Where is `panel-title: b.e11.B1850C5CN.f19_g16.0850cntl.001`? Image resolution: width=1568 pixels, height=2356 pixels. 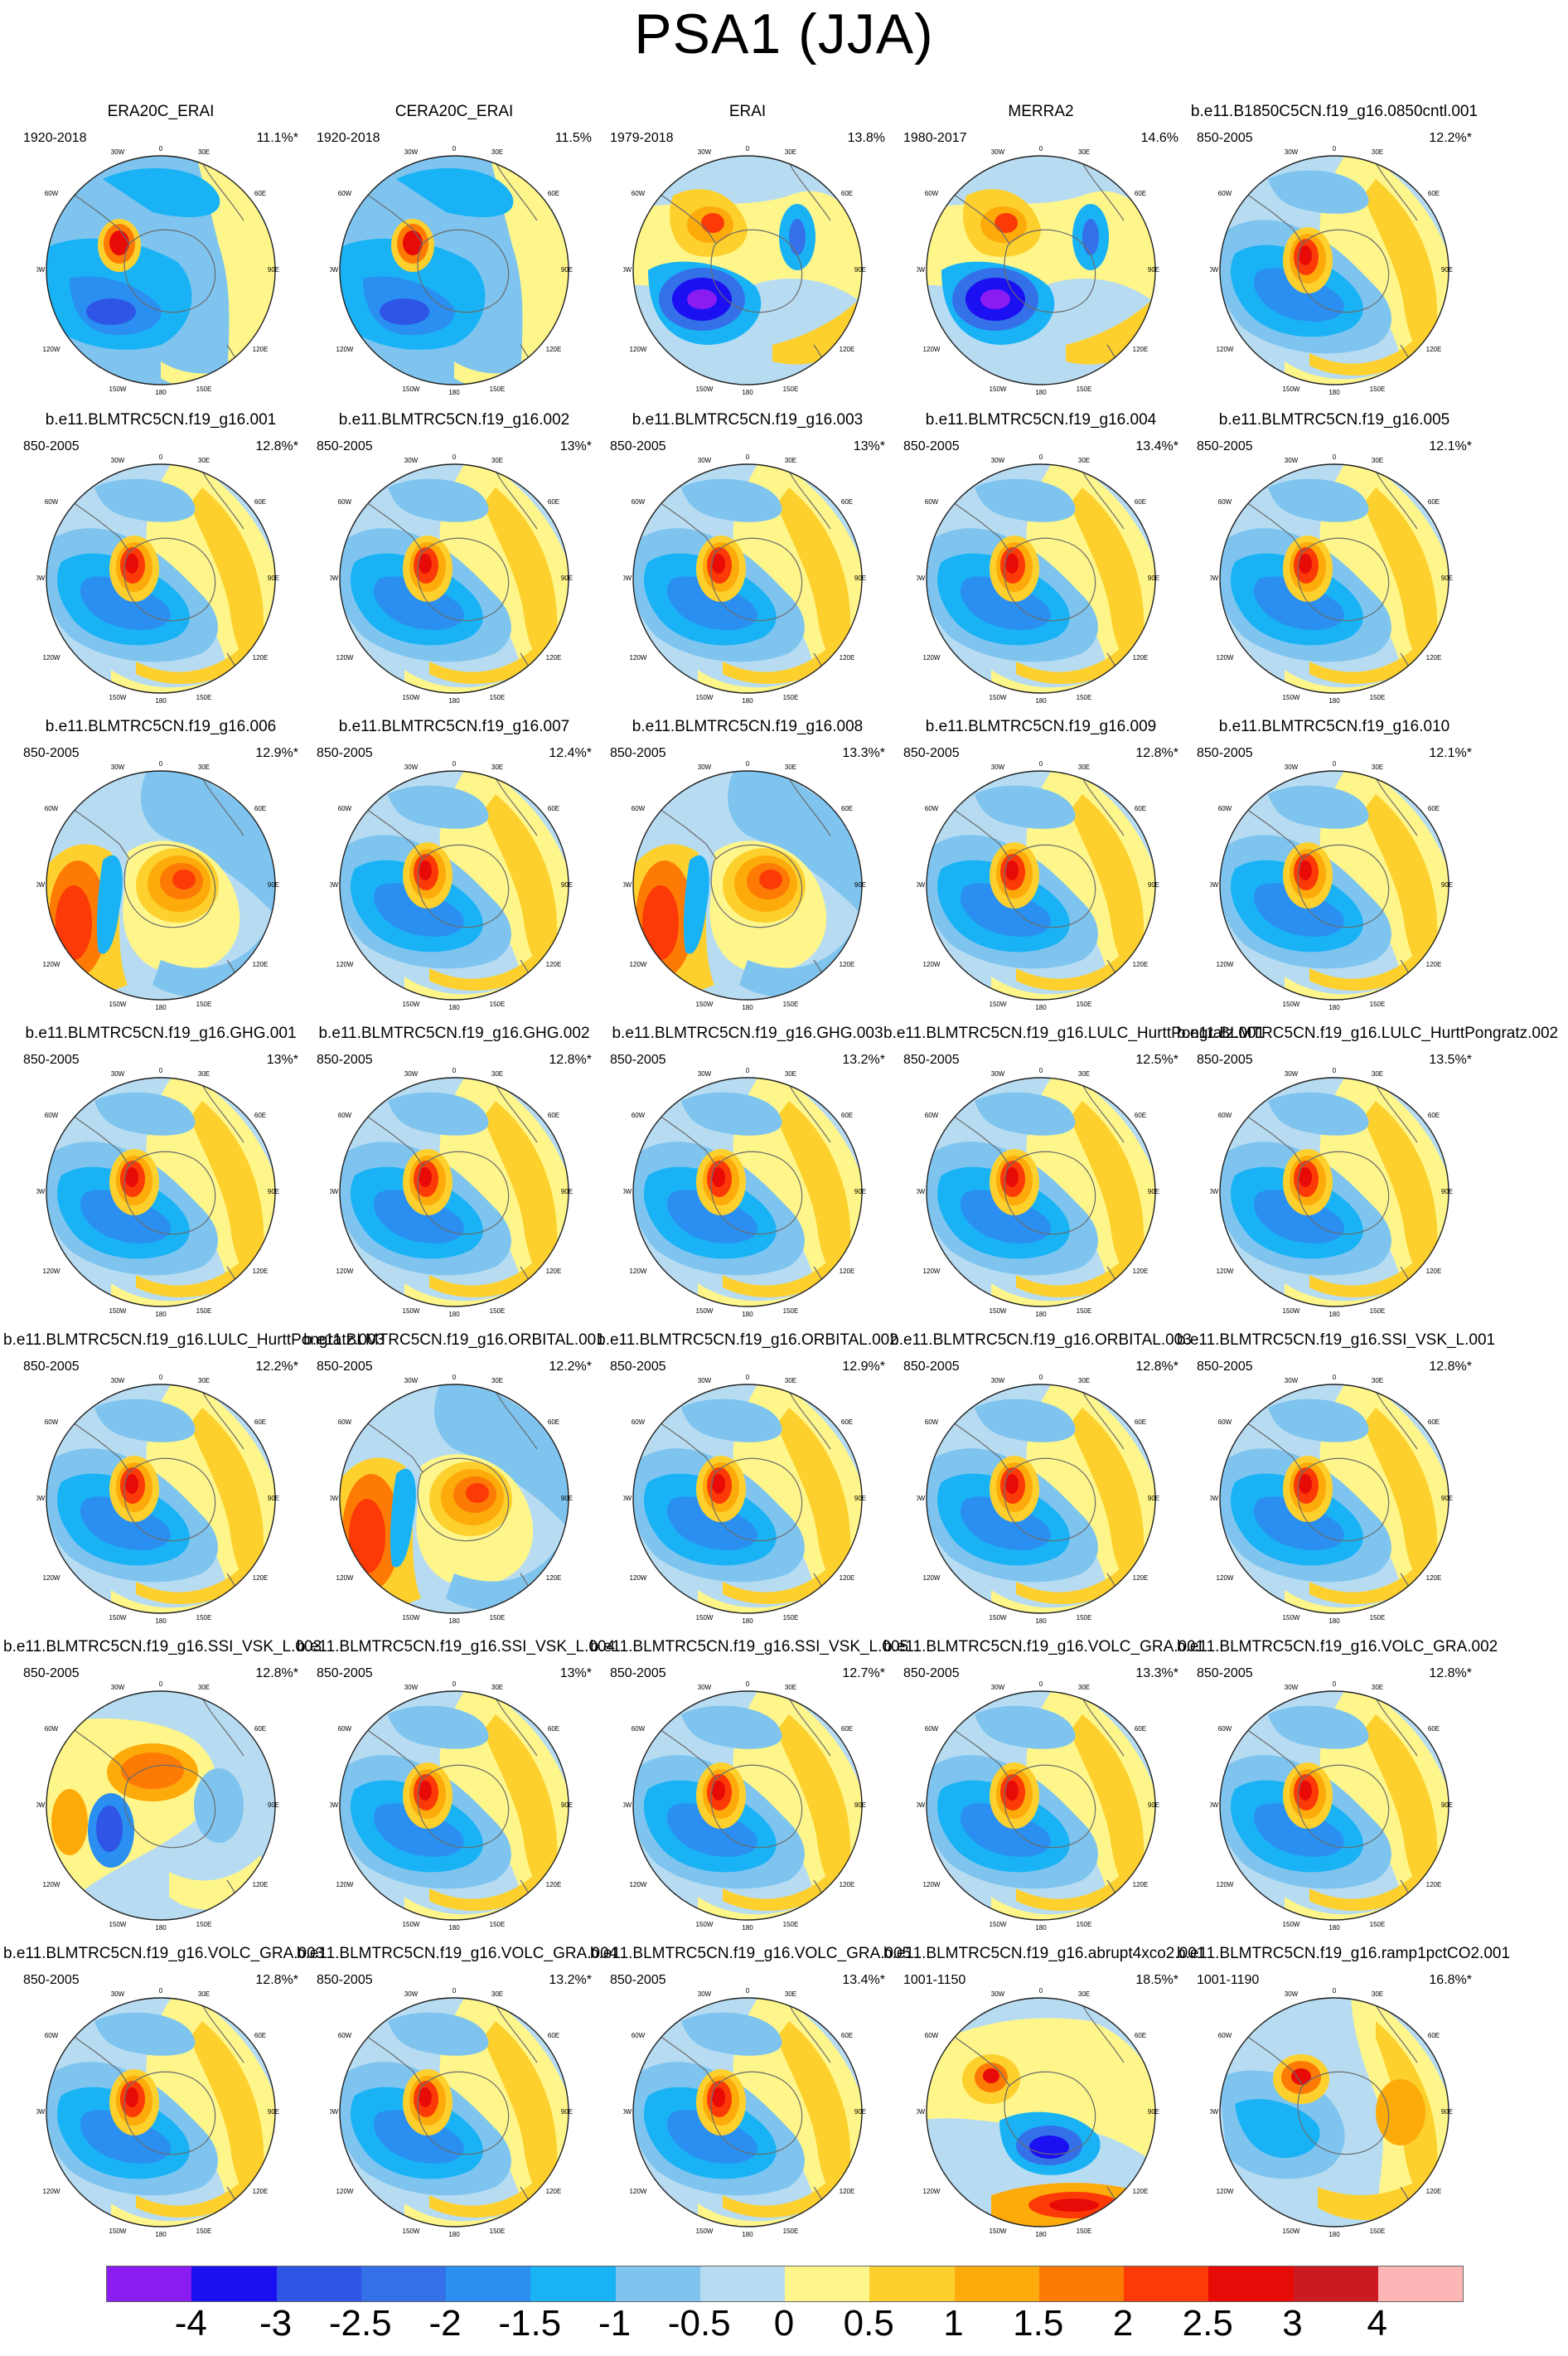
panel-title: b.e11.B1850C5CN.f19_g16.0850cntl.001 is located at coordinates (1334, 111).